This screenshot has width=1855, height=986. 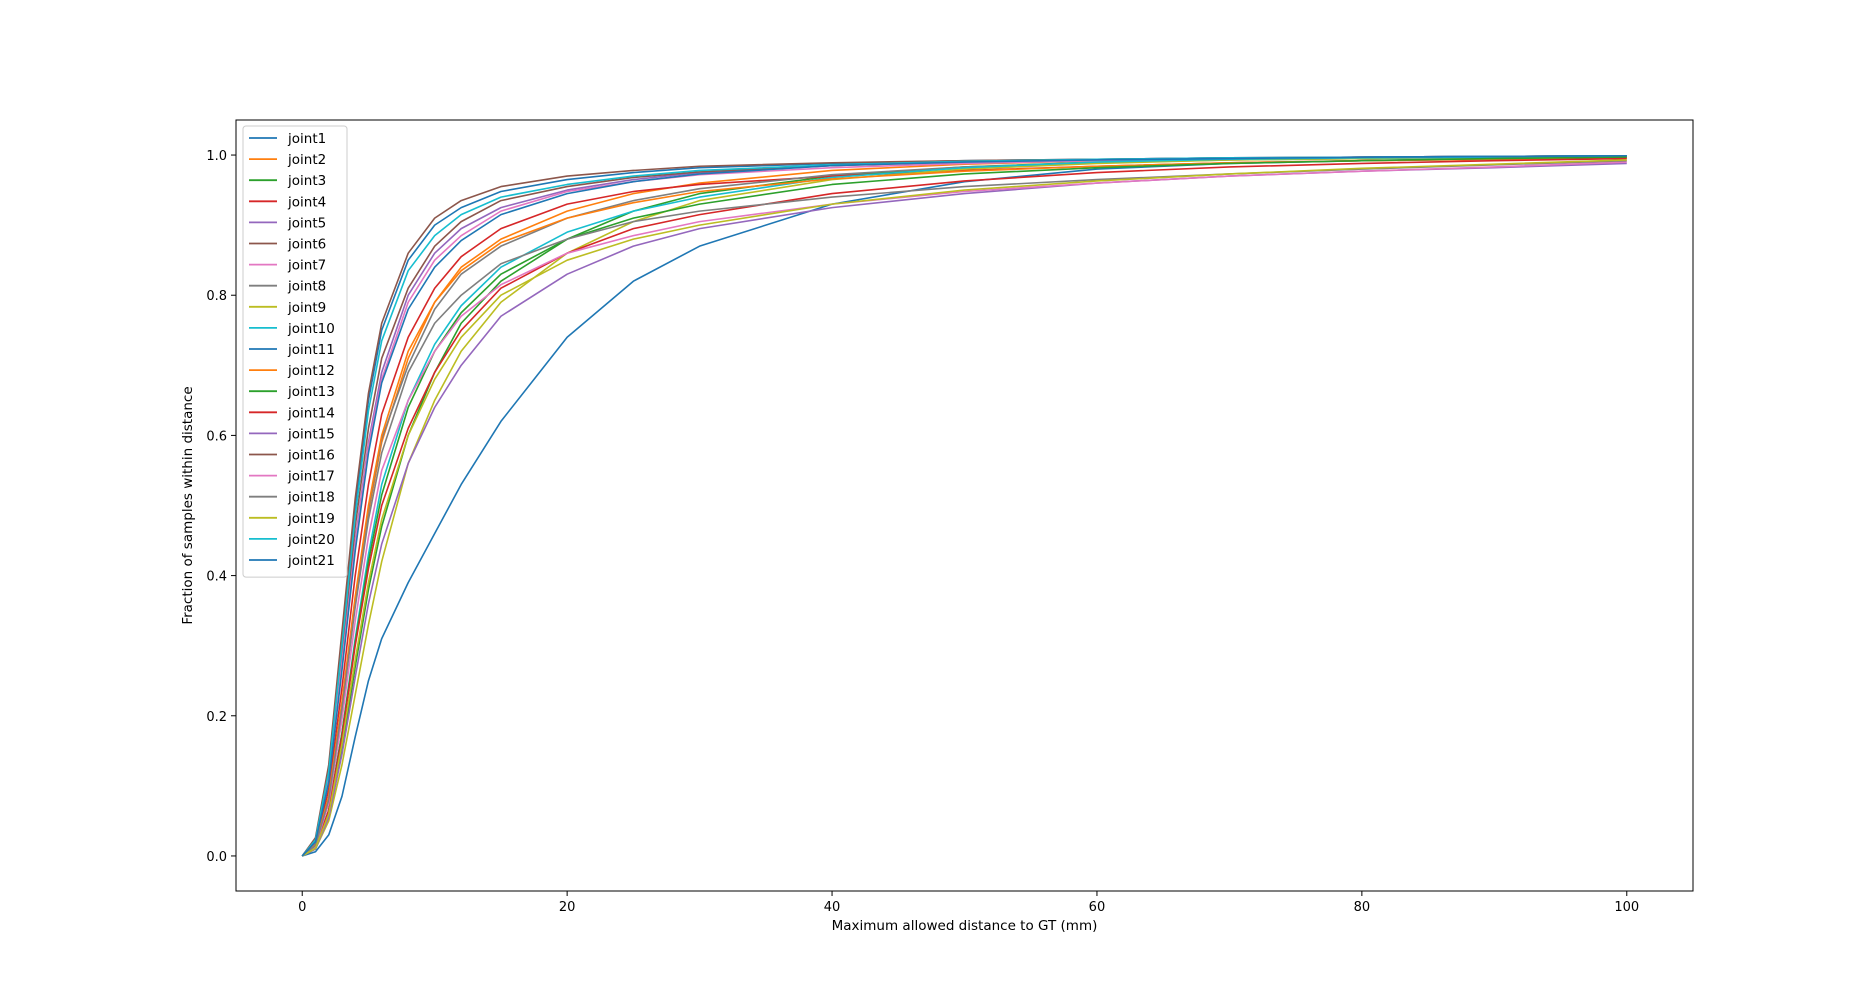 I want to click on legend-entry-joint20: joint20, so click(x=311, y=540).